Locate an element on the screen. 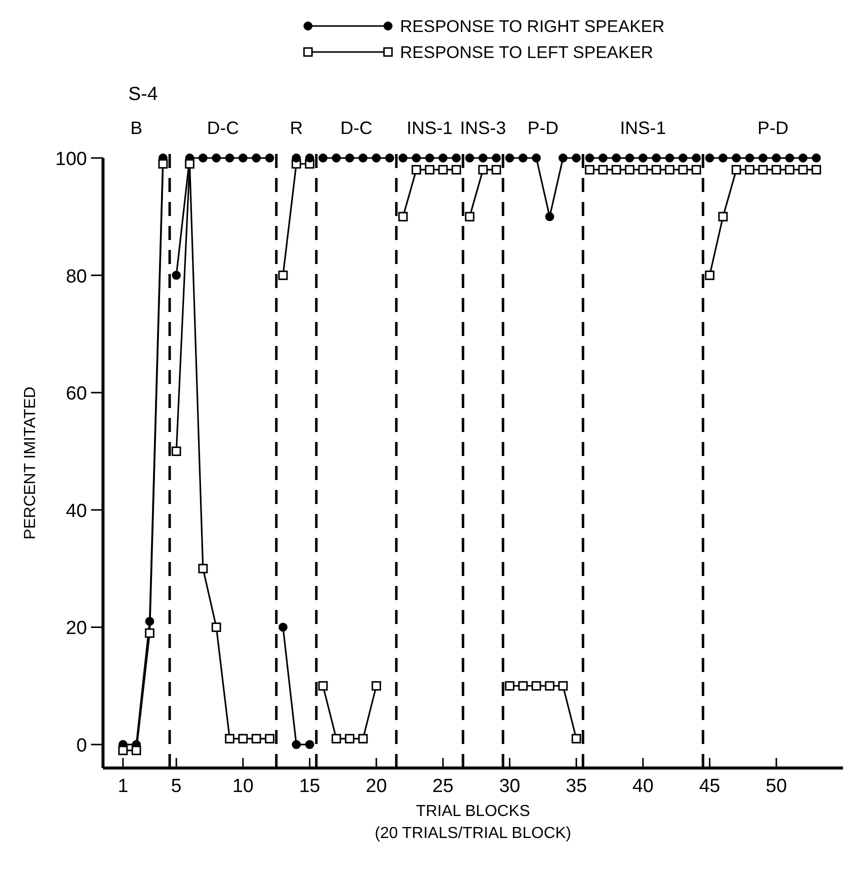 Image resolution: width=861 pixels, height=871 pixels. text: R is located at coordinates (296, 128).